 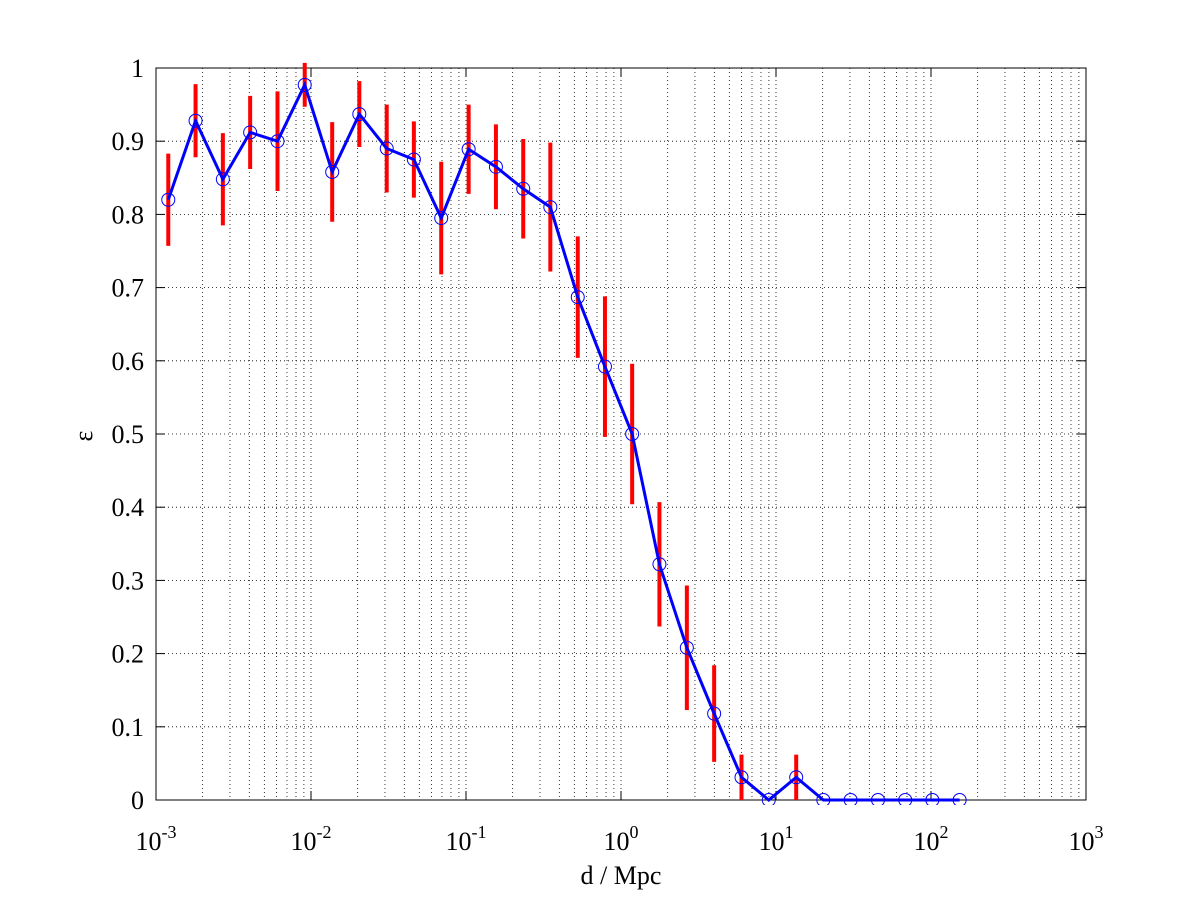 I want to click on y-tick-label: 0.3, so click(x=128, y=580).